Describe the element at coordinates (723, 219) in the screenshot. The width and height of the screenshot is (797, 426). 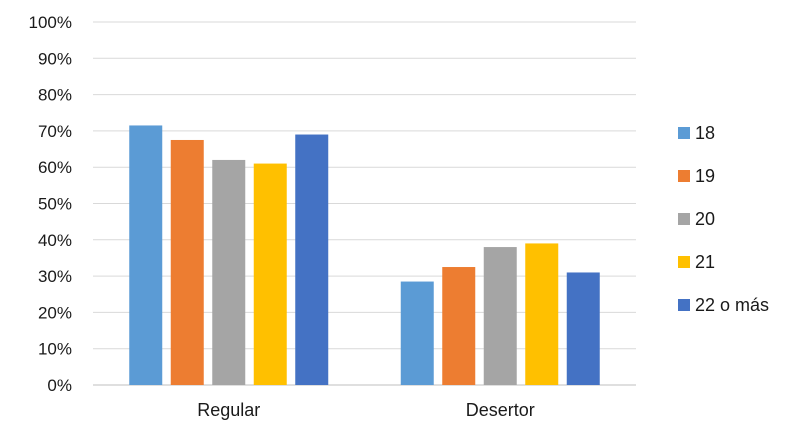
I see `legend: 18 19 20 21 22 o más` at that location.